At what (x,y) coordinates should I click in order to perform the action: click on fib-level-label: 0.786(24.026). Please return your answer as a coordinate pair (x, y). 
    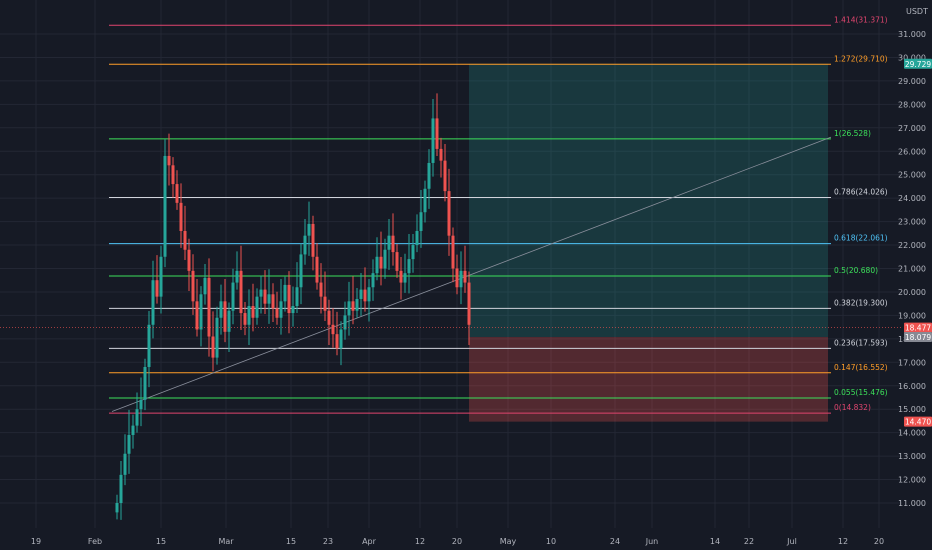
    Looking at the image, I should click on (861, 192).